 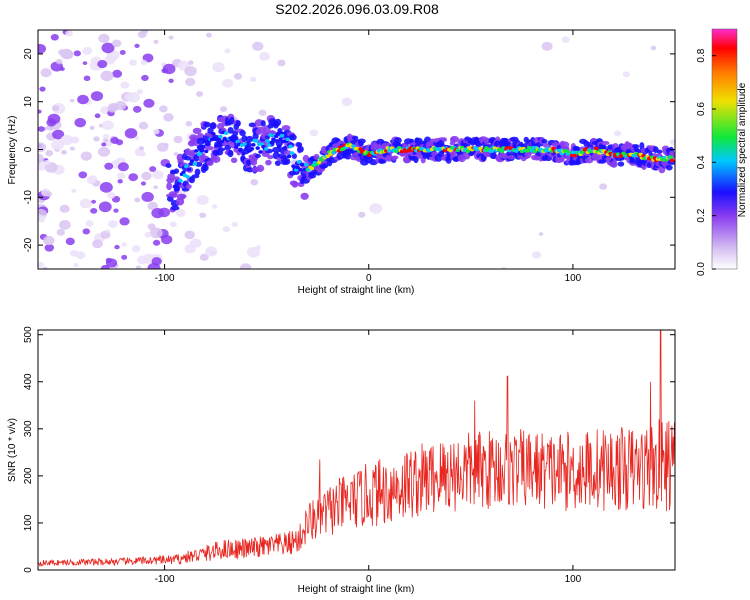 I want to click on colorbar-tick-label: 0.4, so click(x=701, y=162).